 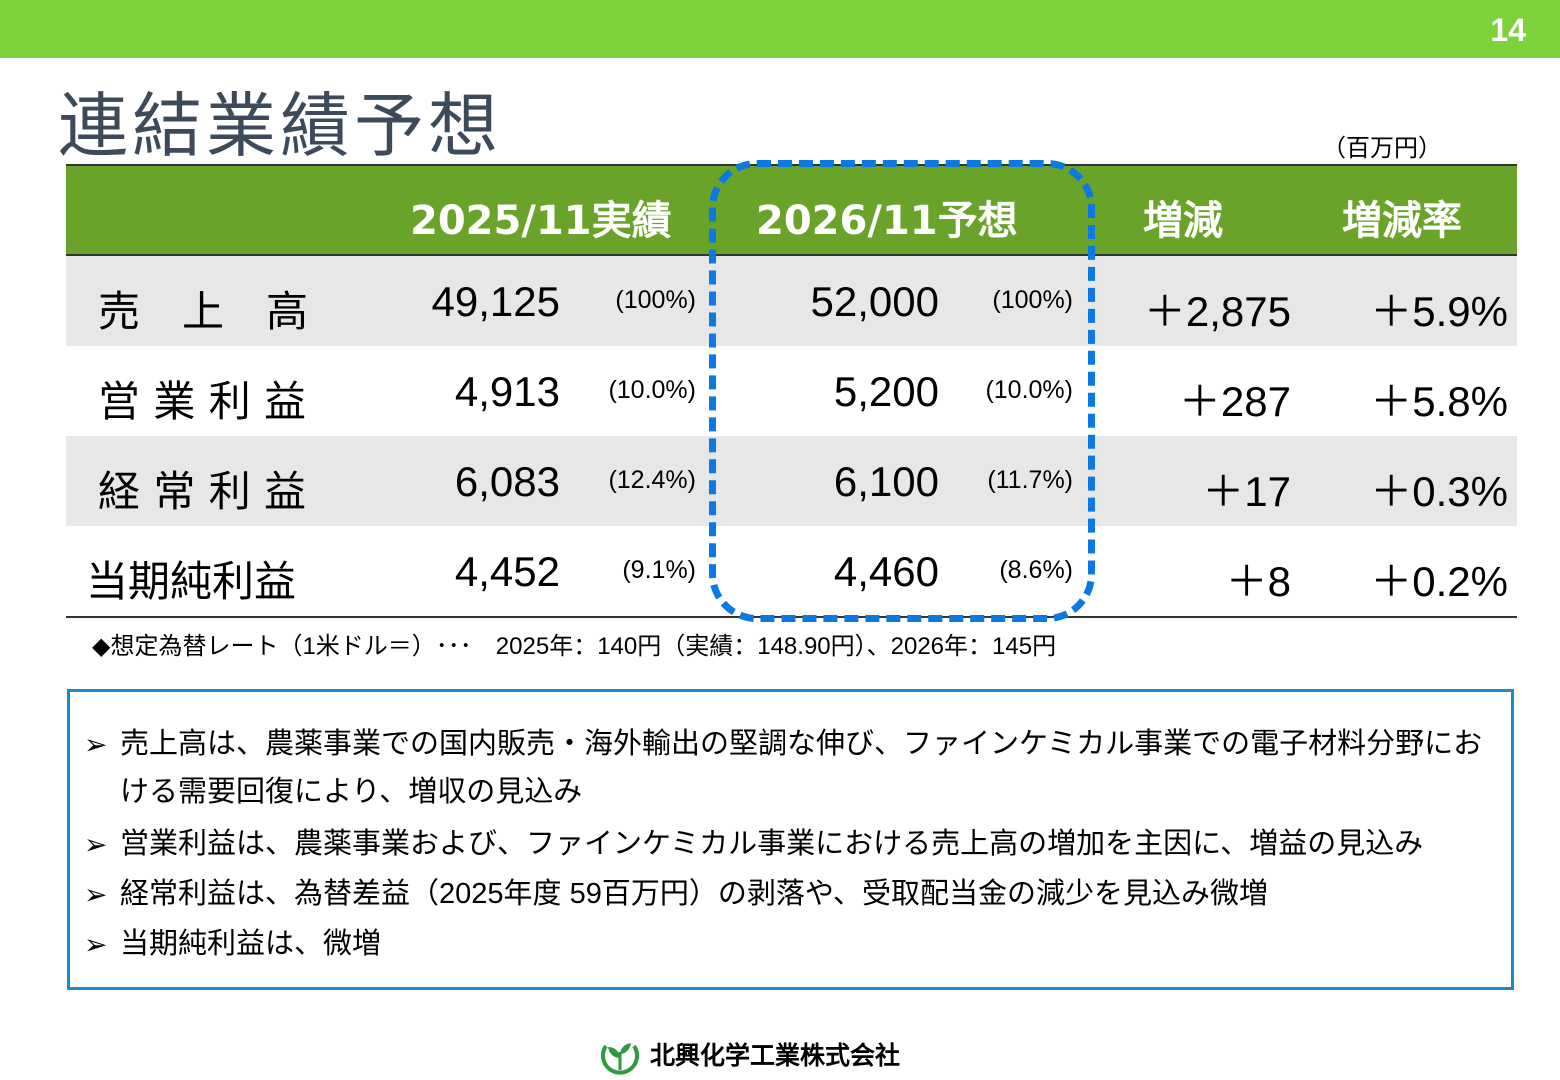 I want to click on header-change-rate: 増減率, so click(x=1402, y=221).